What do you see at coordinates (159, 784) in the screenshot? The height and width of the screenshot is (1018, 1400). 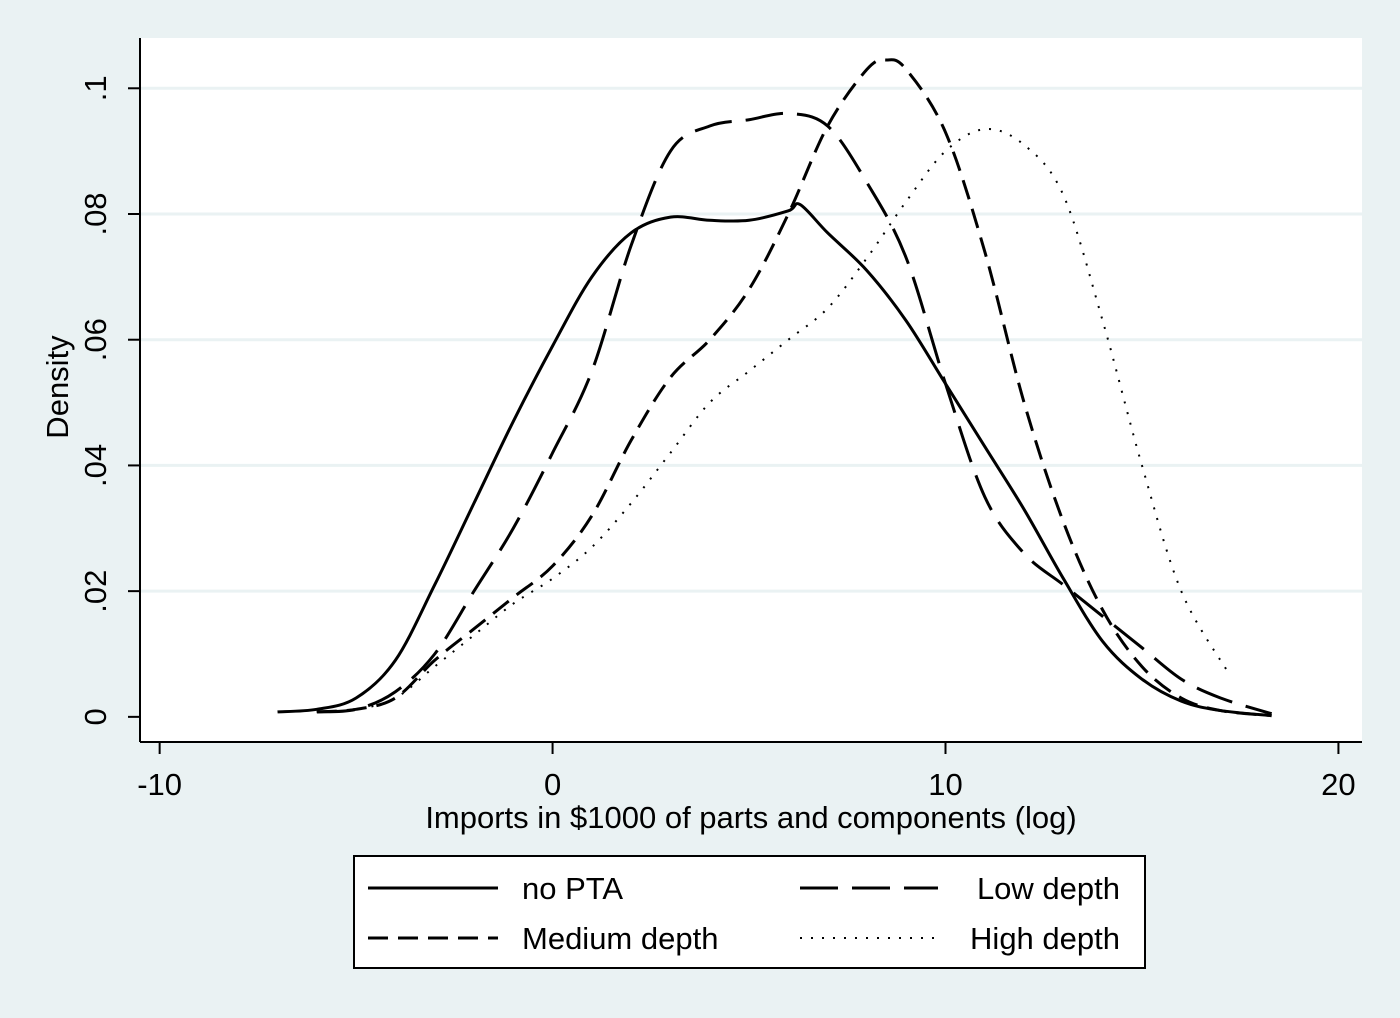 I see `x-tick-label: -10` at bounding box center [159, 784].